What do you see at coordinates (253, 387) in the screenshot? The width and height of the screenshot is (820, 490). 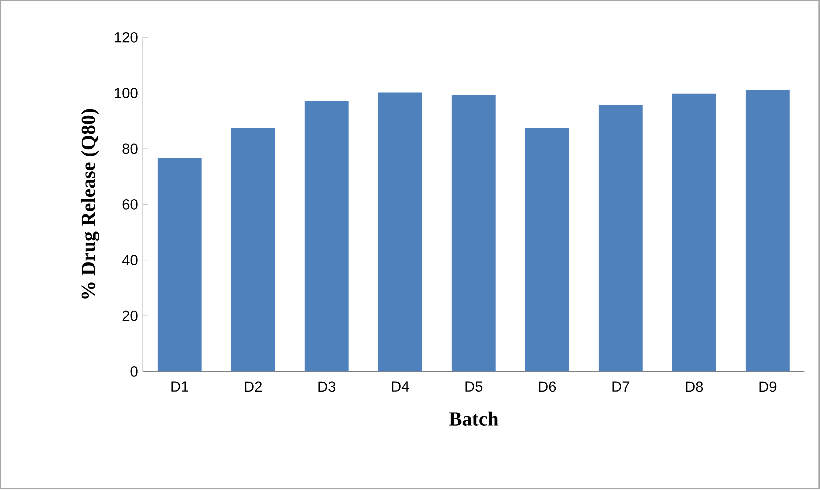 I see `x-tick-label: D2` at bounding box center [253, 387].